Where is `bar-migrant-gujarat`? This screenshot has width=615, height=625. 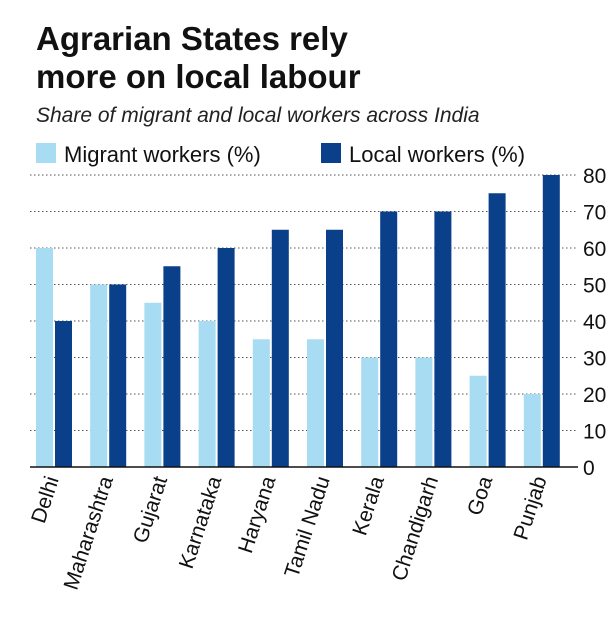
bar-migrant-gujarat is located at coordinates (153, 384).